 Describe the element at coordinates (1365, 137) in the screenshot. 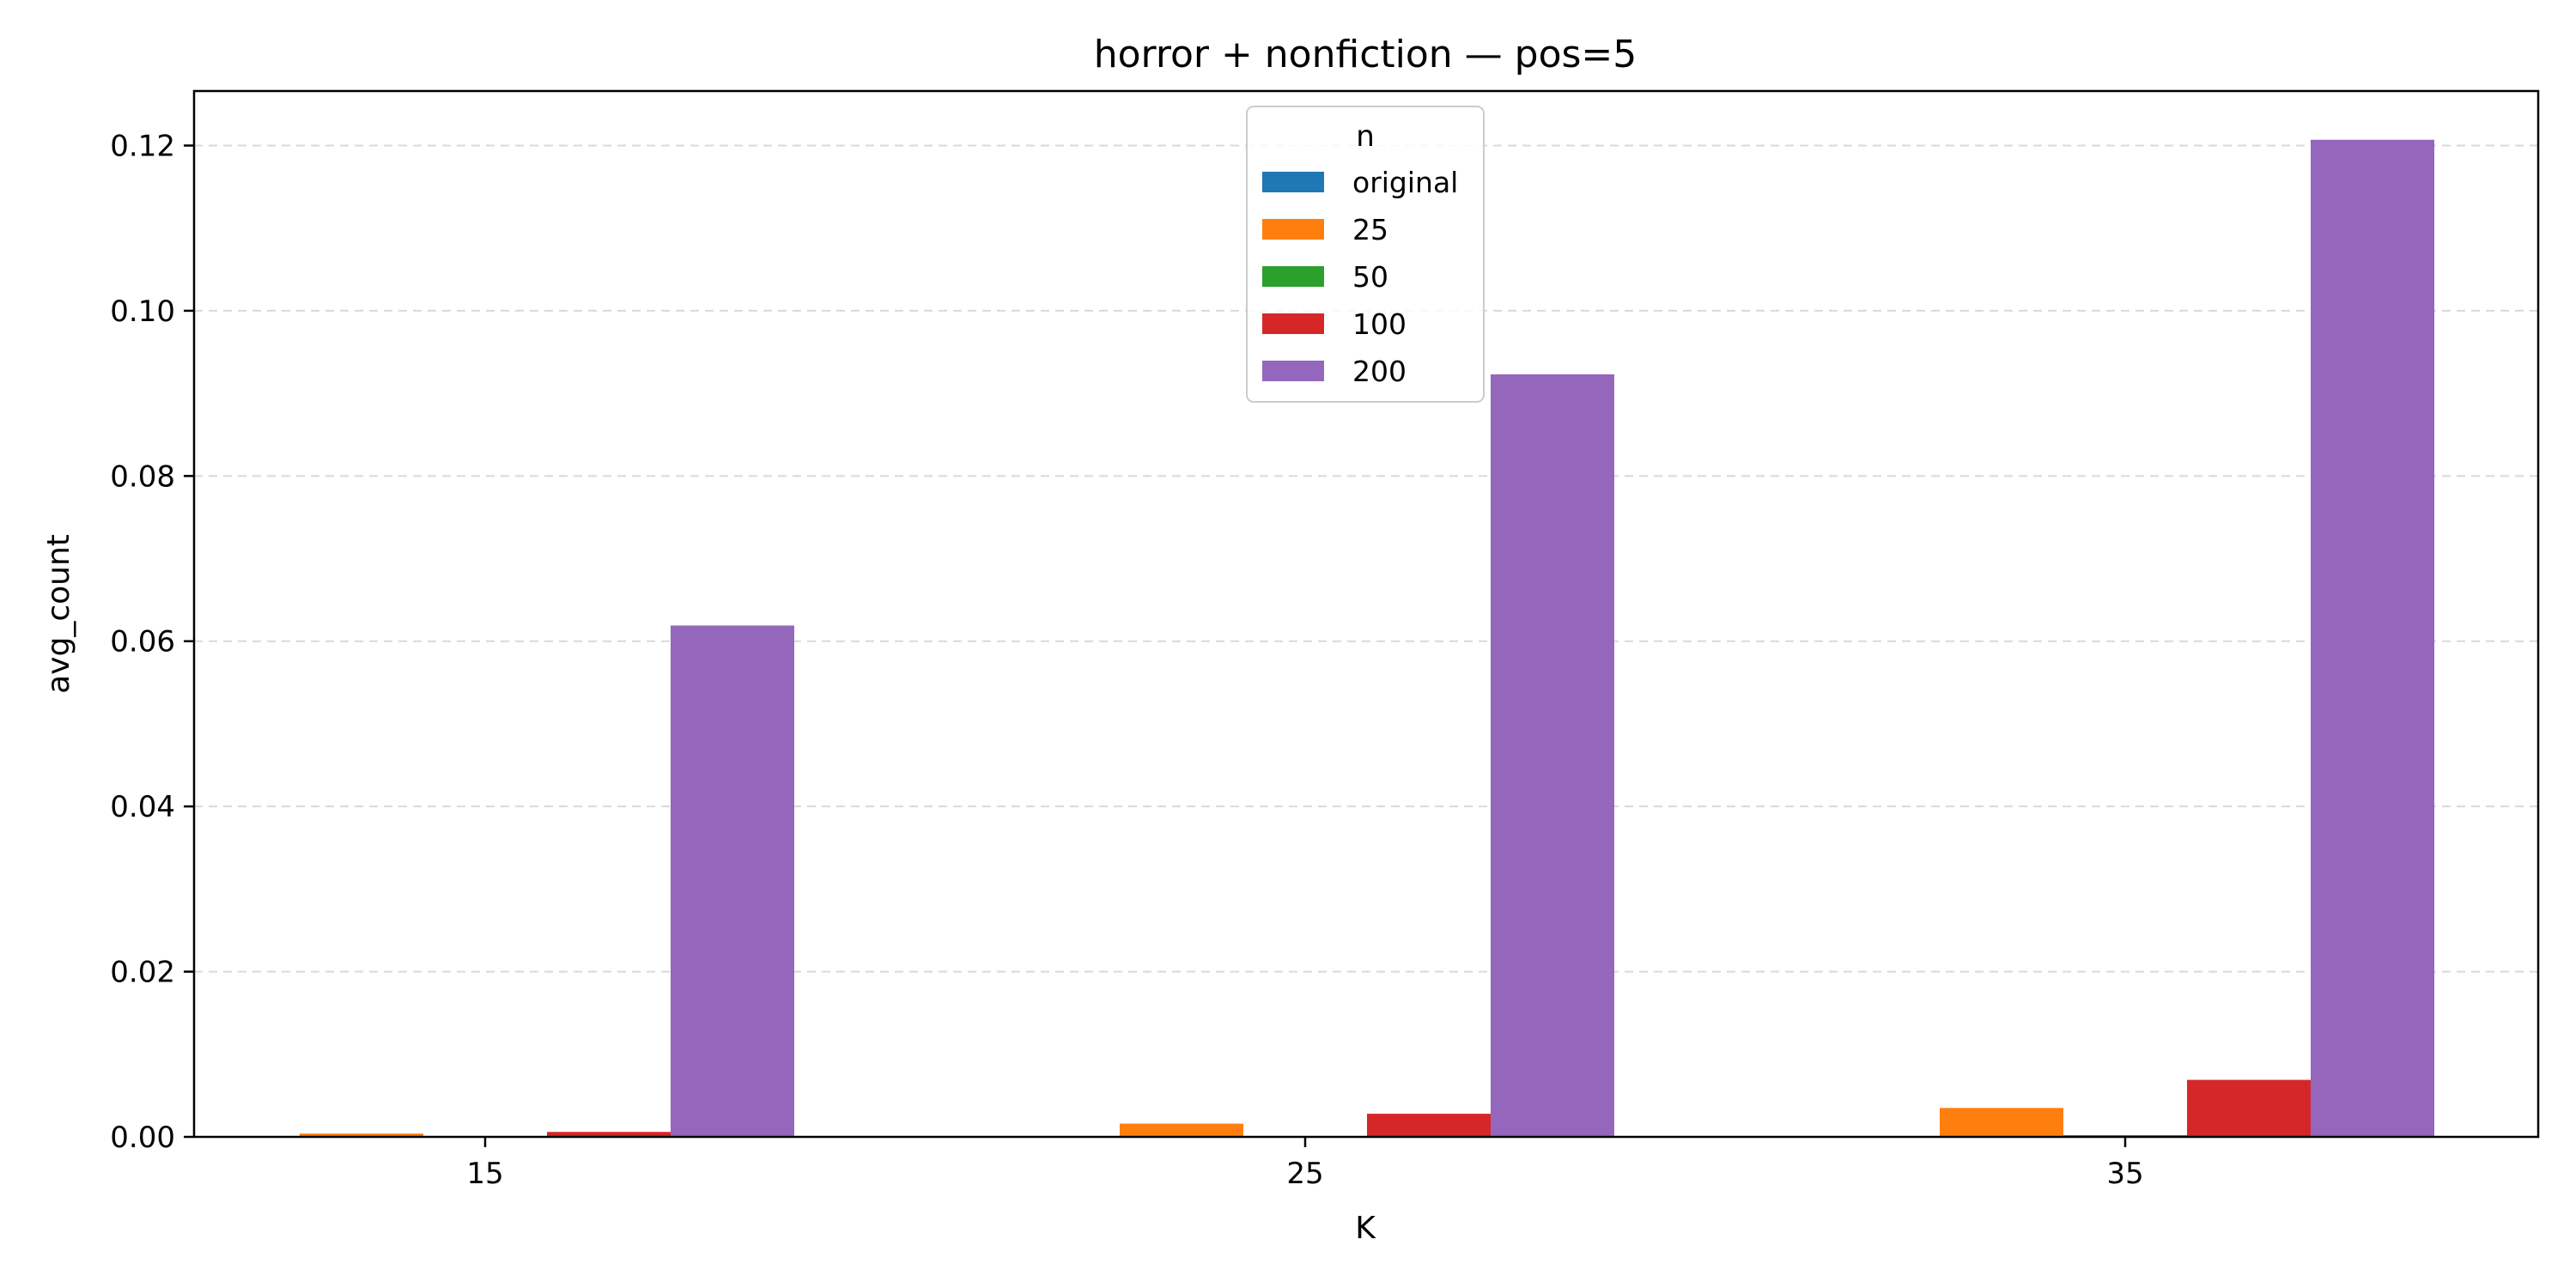

I see `legend-title: n` at that location.